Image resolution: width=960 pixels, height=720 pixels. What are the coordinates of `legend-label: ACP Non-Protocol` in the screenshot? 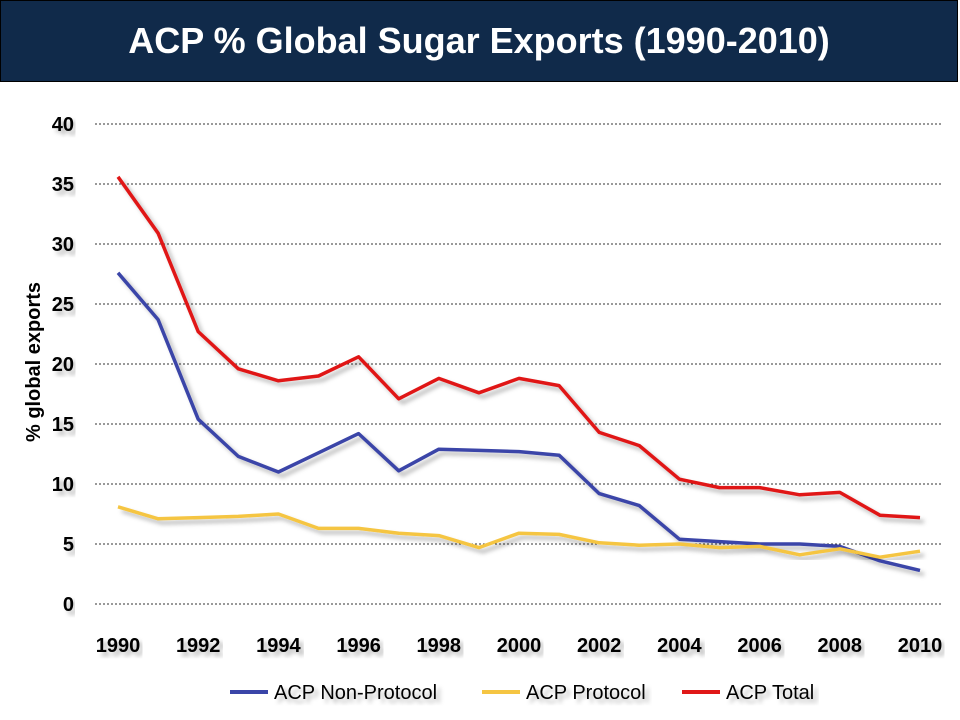 It's located at (355, 693).